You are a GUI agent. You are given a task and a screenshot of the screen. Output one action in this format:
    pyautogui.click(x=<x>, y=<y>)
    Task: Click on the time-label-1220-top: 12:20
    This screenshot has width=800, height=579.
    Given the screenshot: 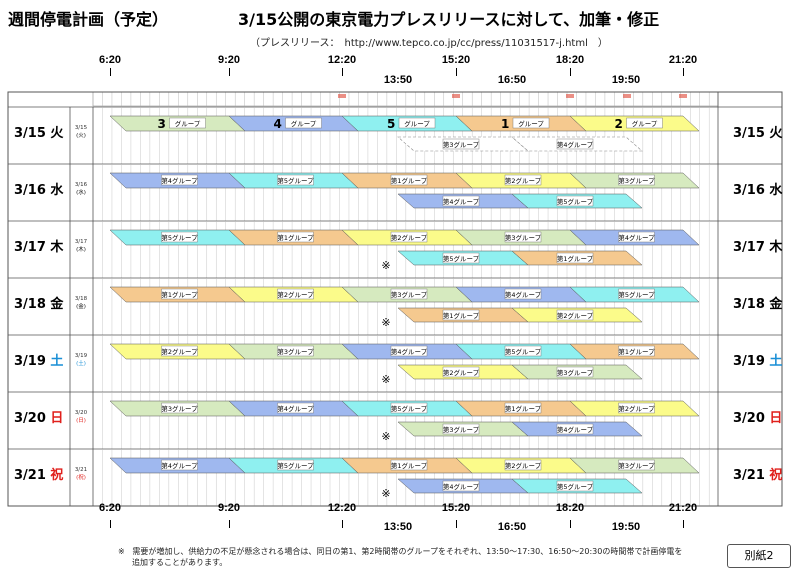 What is the action you would take?
    pyautogui.click(x=342, y=60)
    